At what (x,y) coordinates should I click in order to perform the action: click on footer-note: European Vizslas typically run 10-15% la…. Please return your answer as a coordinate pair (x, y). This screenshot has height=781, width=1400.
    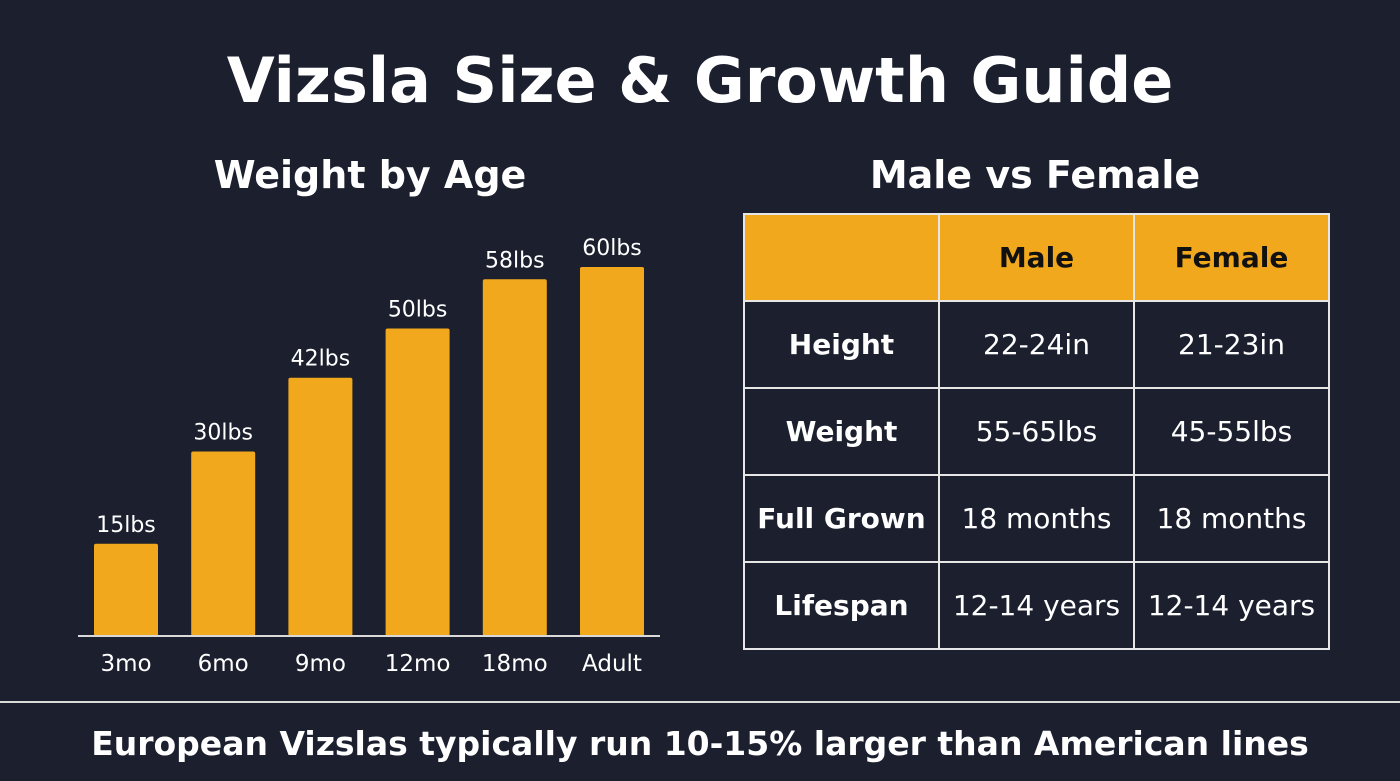
    Looking at the image, I should click on (700, 743).